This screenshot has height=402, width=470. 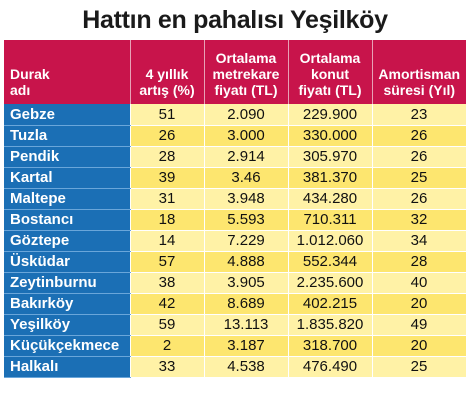 What do you see at coordinates (246, 367) in the screenshot?
I see `sqm-price-cell: 4.538` at bounding box center [246, 367].